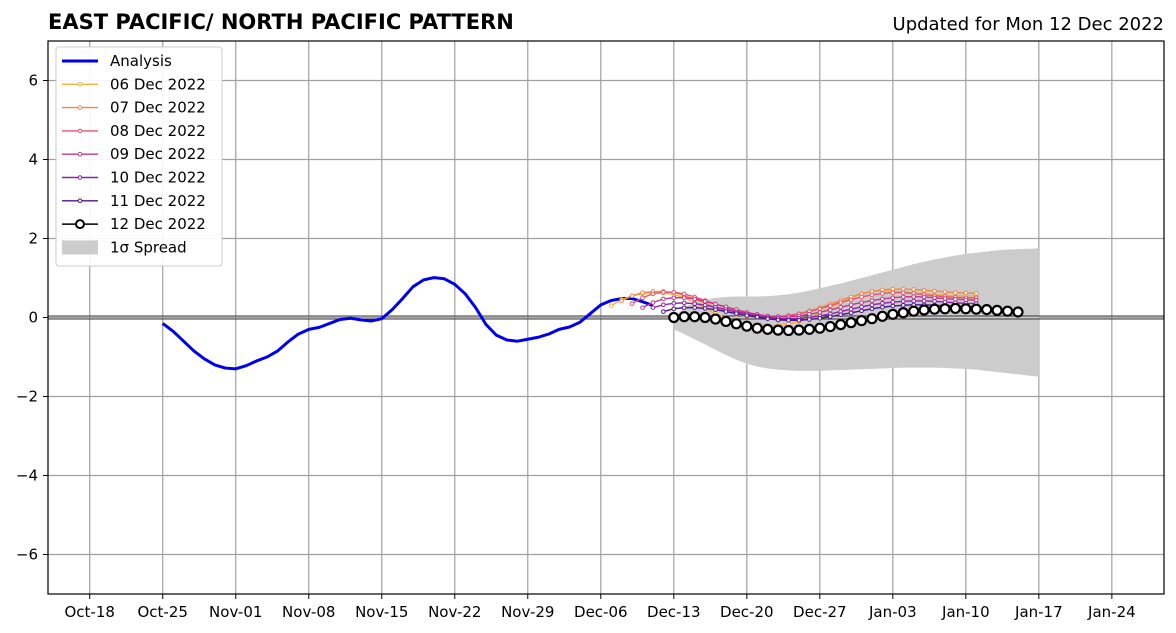 The height and width of the screenshot is (633, 1176). I want to click on legend-entry: Analysis, so click(117, 61).